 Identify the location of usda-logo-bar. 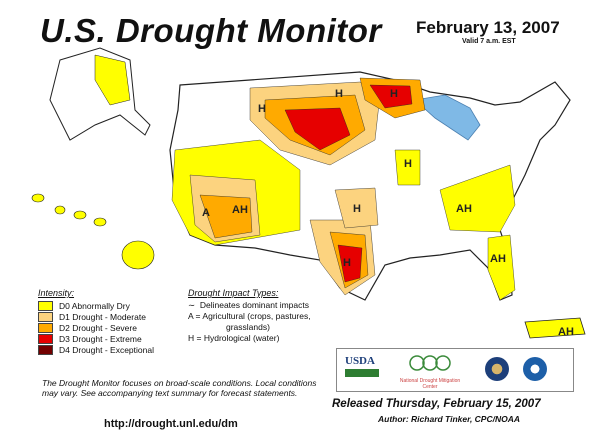
(362, 373).